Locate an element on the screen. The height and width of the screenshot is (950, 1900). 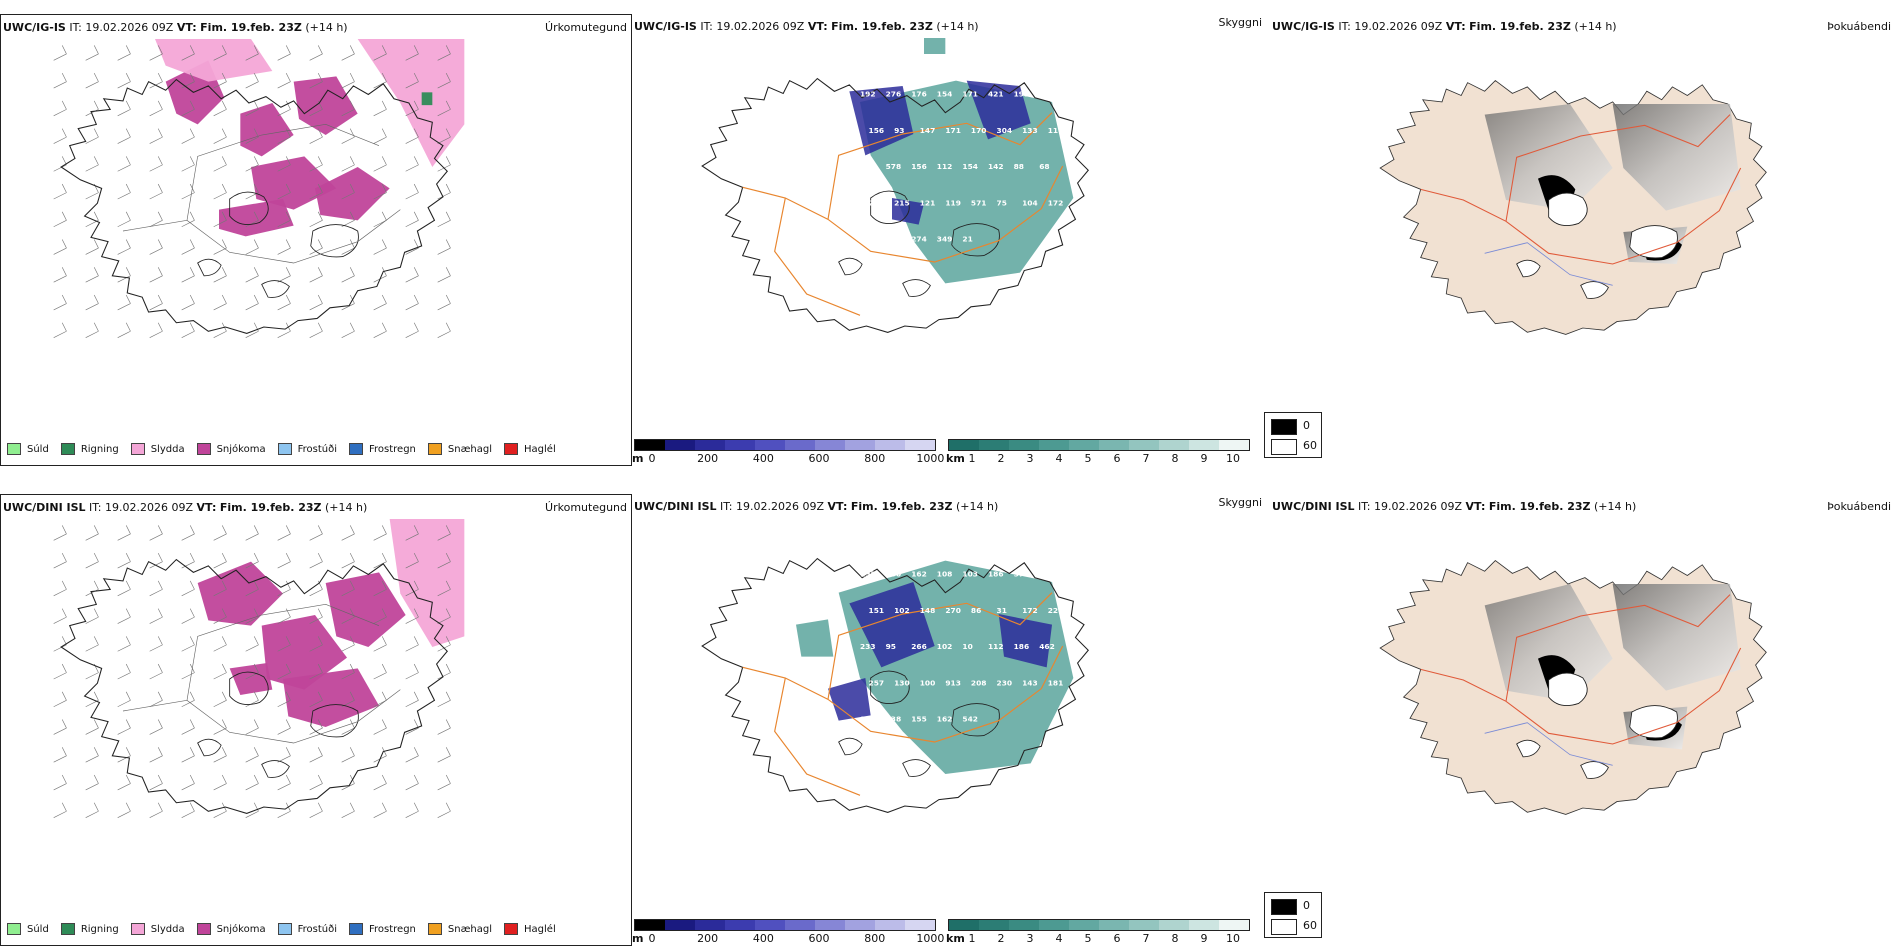
ceiling-value-label: 266 is located at coordinates (919, 646).